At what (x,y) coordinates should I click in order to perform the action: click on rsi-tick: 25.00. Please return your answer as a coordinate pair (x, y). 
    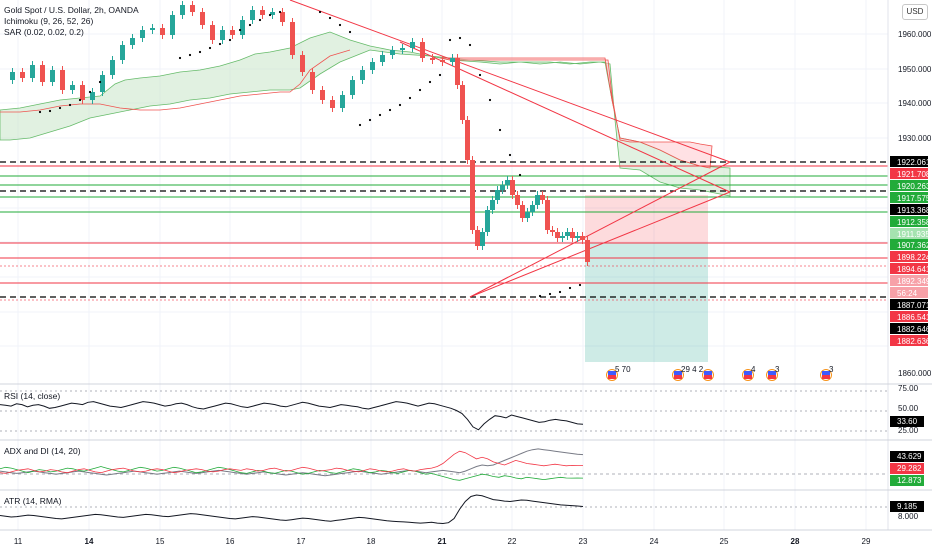
    Looking at the image, I should click on (908, 430).